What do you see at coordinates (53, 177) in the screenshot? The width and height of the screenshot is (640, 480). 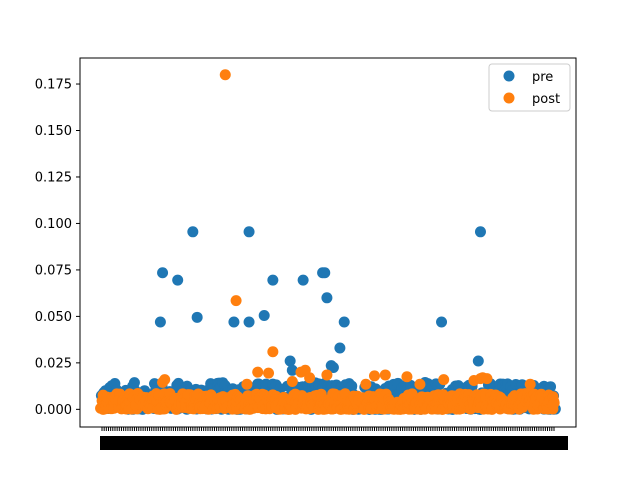 I see `y-tick-label: 0.125` at bounding box center [53, 177].